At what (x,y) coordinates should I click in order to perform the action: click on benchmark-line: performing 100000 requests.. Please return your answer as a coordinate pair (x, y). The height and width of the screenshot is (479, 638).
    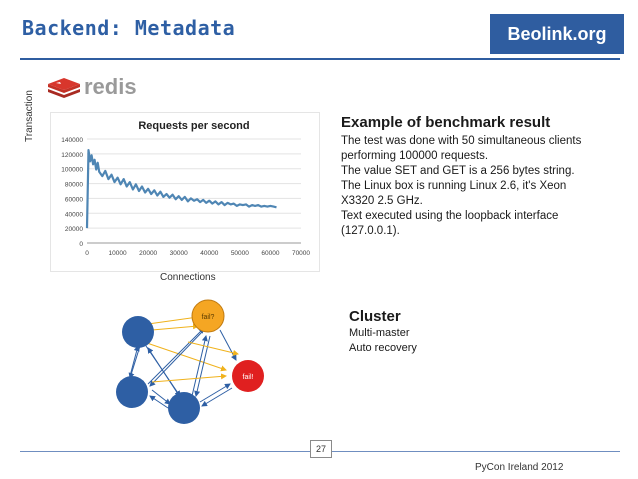
    Looking at the image, I should click on (415, 156).